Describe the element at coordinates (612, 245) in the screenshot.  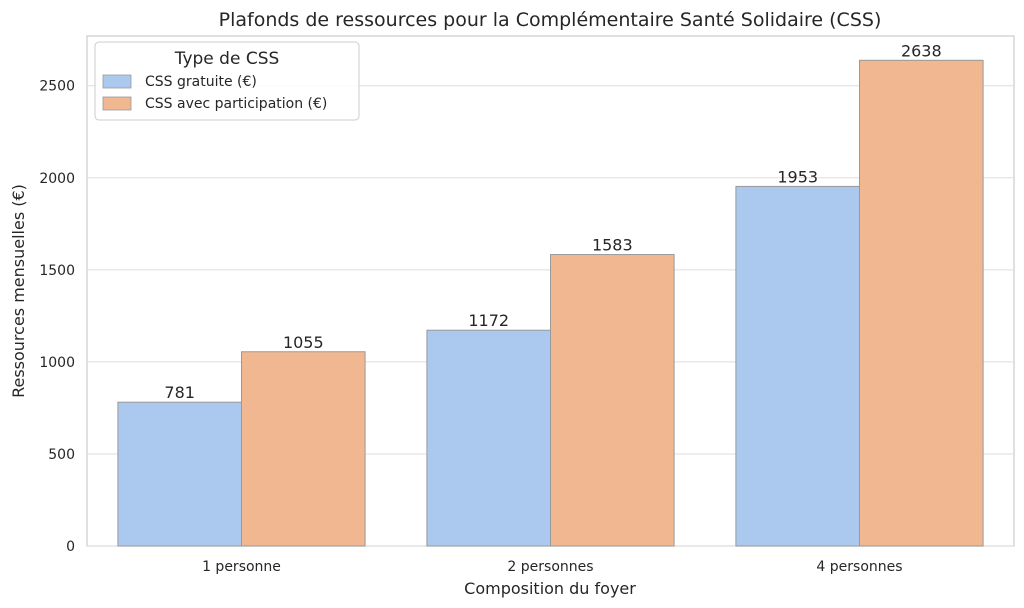
I see `bar-value-label: 1583` at that location.